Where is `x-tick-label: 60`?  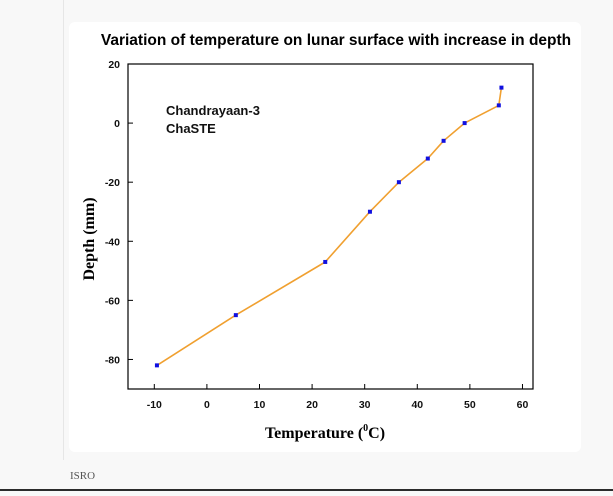 x-tick-label: 60 is located at coordinates (523, 405).